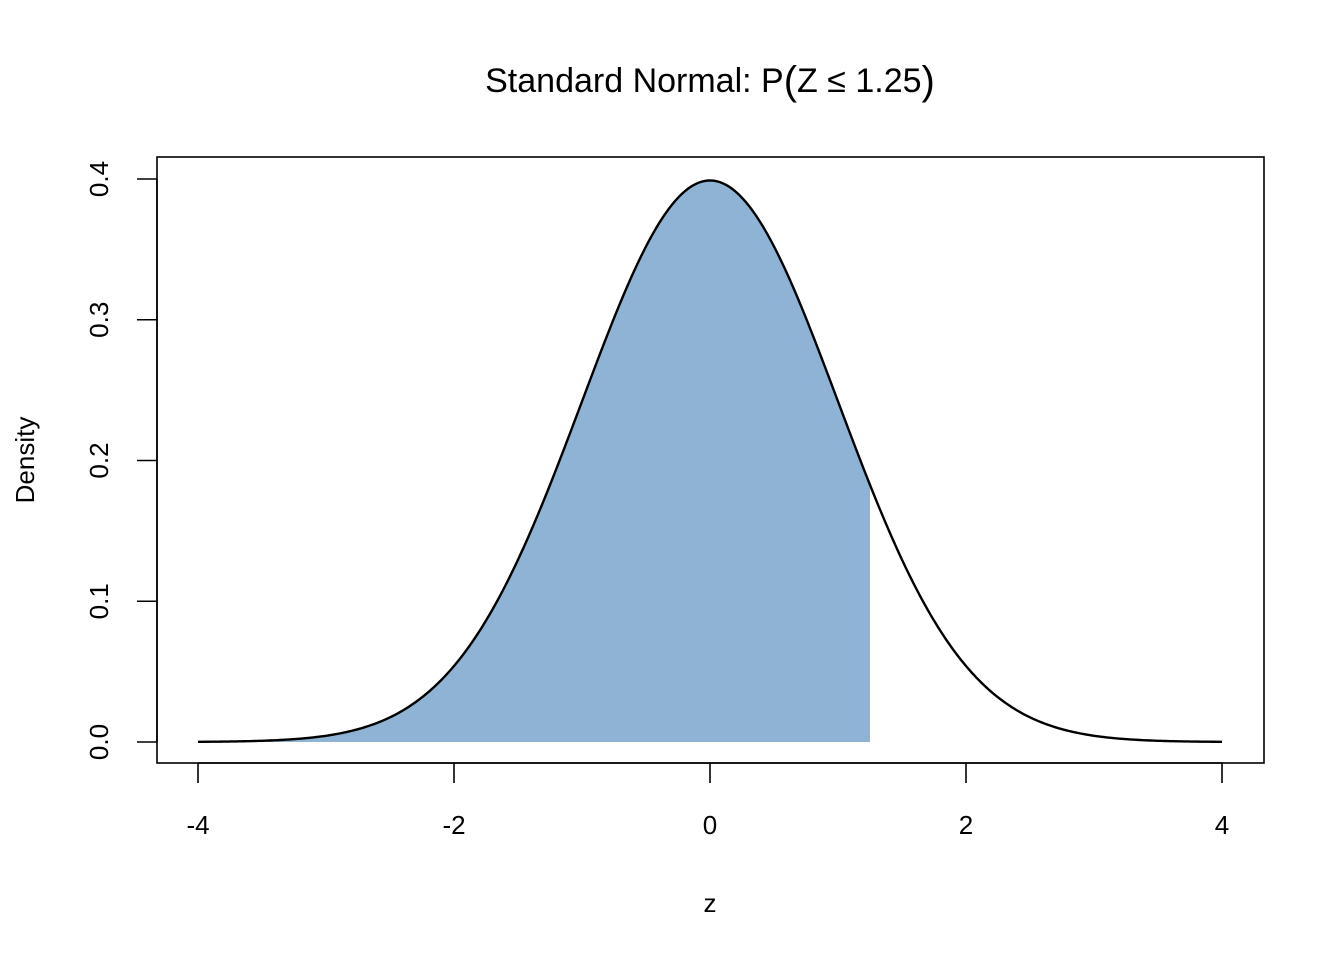  Describe the element at coordinates (928, 81) in the screenshot. I see `title-close-paren: )` at that location.